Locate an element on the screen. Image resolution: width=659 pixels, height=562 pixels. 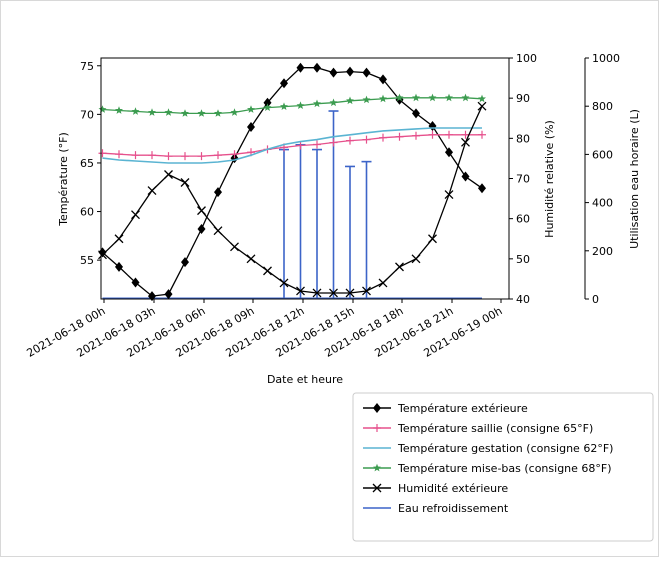
y-tick-label-water: 400 is located at coordinates (602, 203).